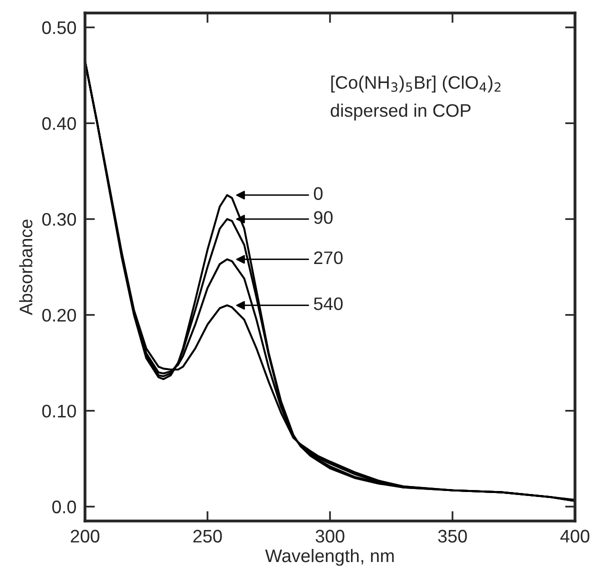 The image size is (593, 573). I want to click on y-tick-label: 0.20, so click(59, 315).